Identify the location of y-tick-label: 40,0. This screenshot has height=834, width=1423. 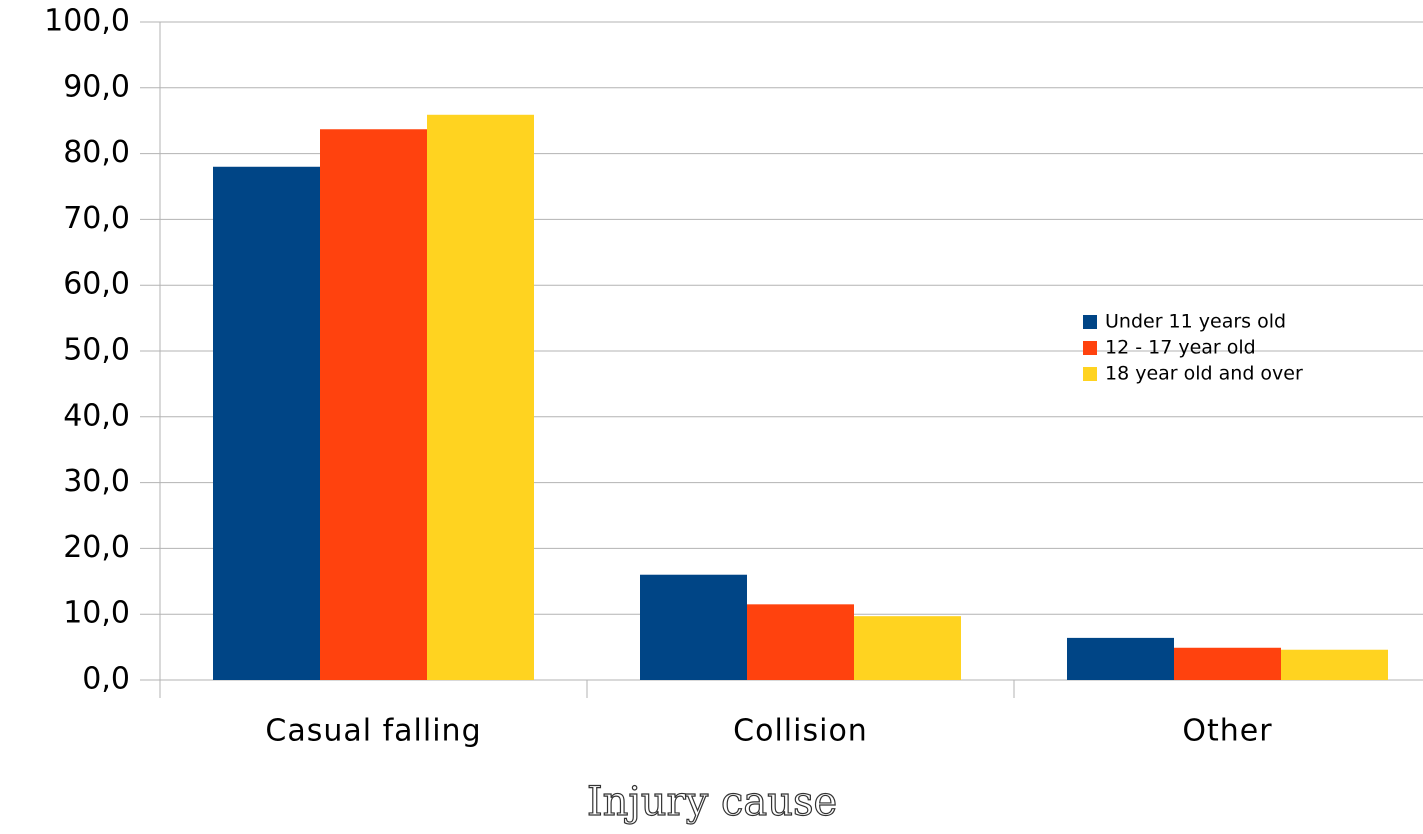
(96, 415).